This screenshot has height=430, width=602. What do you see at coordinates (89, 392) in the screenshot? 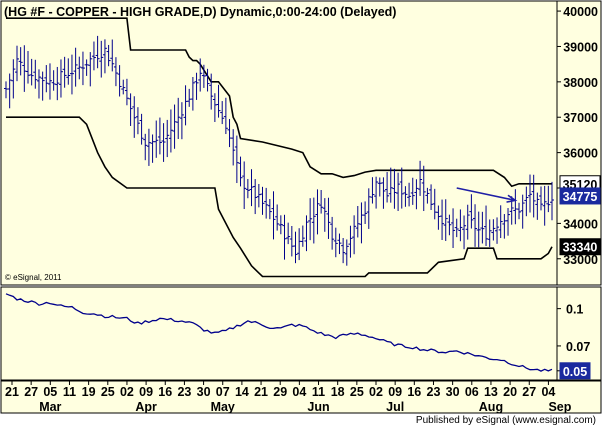
I see `time-tick-label: 19` at bounding box center [89, 392].